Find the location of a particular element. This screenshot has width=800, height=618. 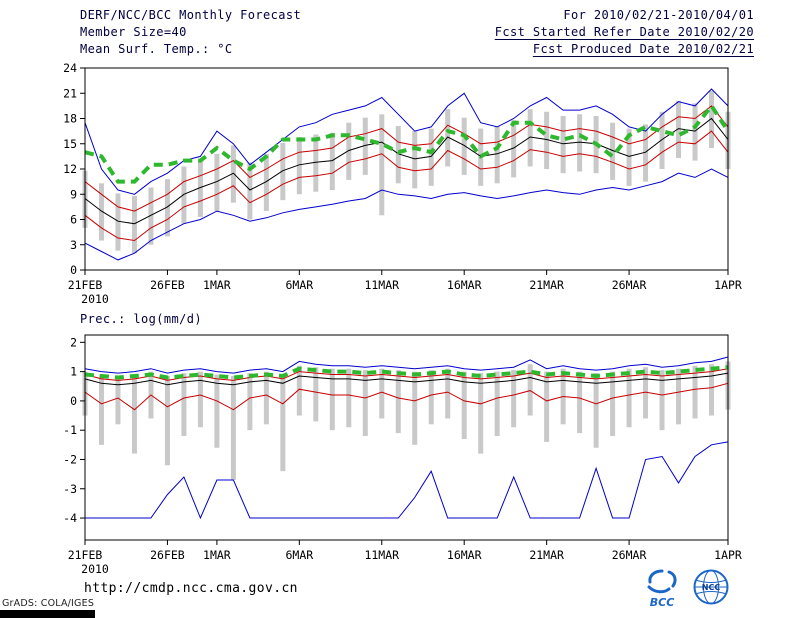

globe-icon: NCC is located at coordinates (711, 587).